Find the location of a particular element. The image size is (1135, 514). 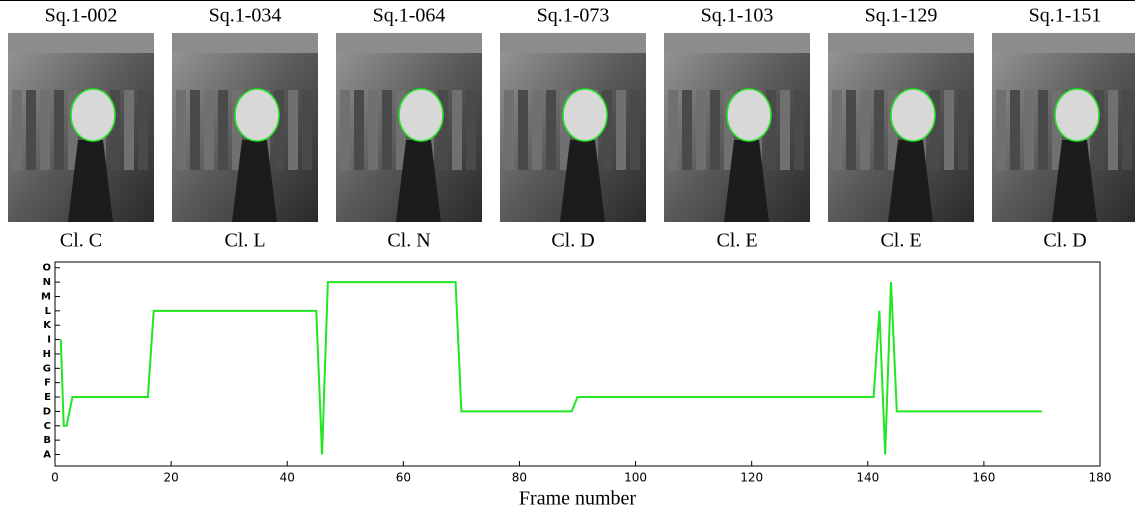

x-tick-label: 60 is located at coordinates (403, 478).